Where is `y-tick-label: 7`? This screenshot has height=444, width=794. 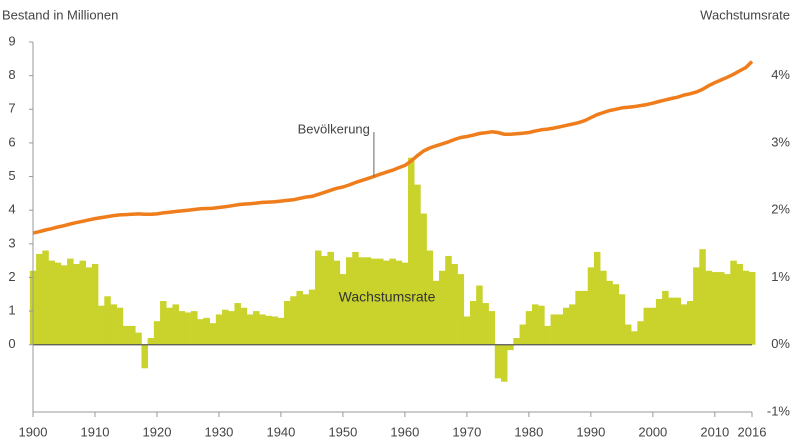 y-tick-label: 7 is located at coordinates (11, 108).